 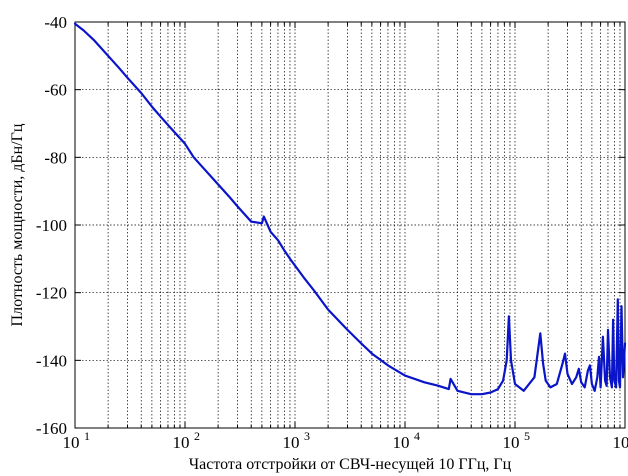 What do you see at coordinates (51, 293) in the screenshot?
I see `y-tick-label: -120` at bounding box center [51, 293].